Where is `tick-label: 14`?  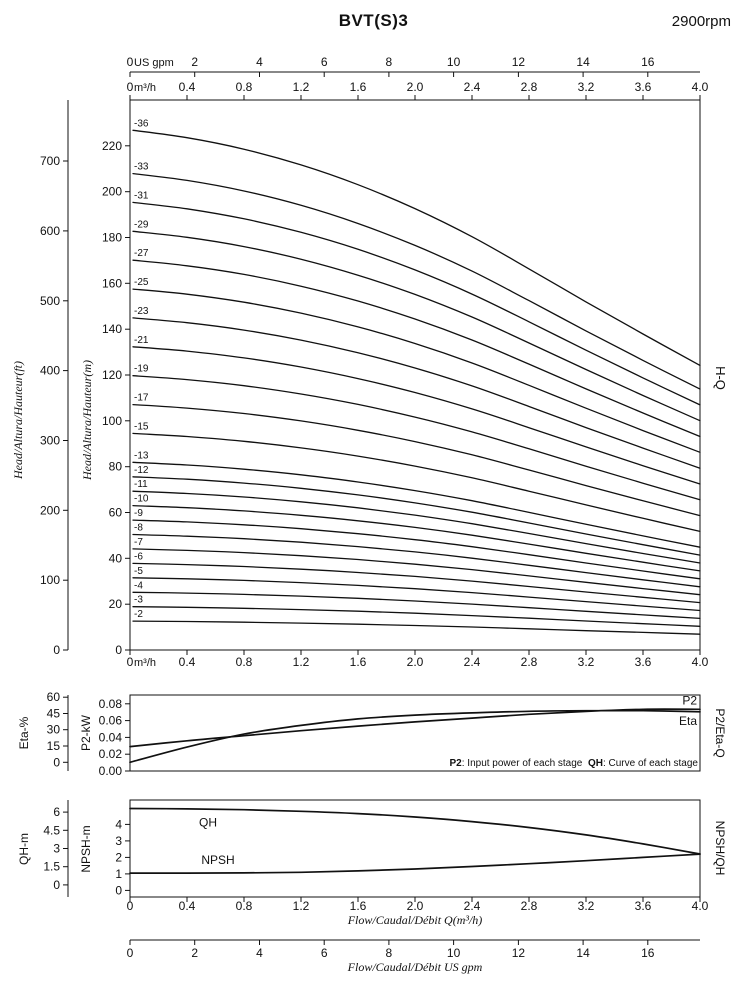 tick-label: 14 is located at coordinates (583, 953).